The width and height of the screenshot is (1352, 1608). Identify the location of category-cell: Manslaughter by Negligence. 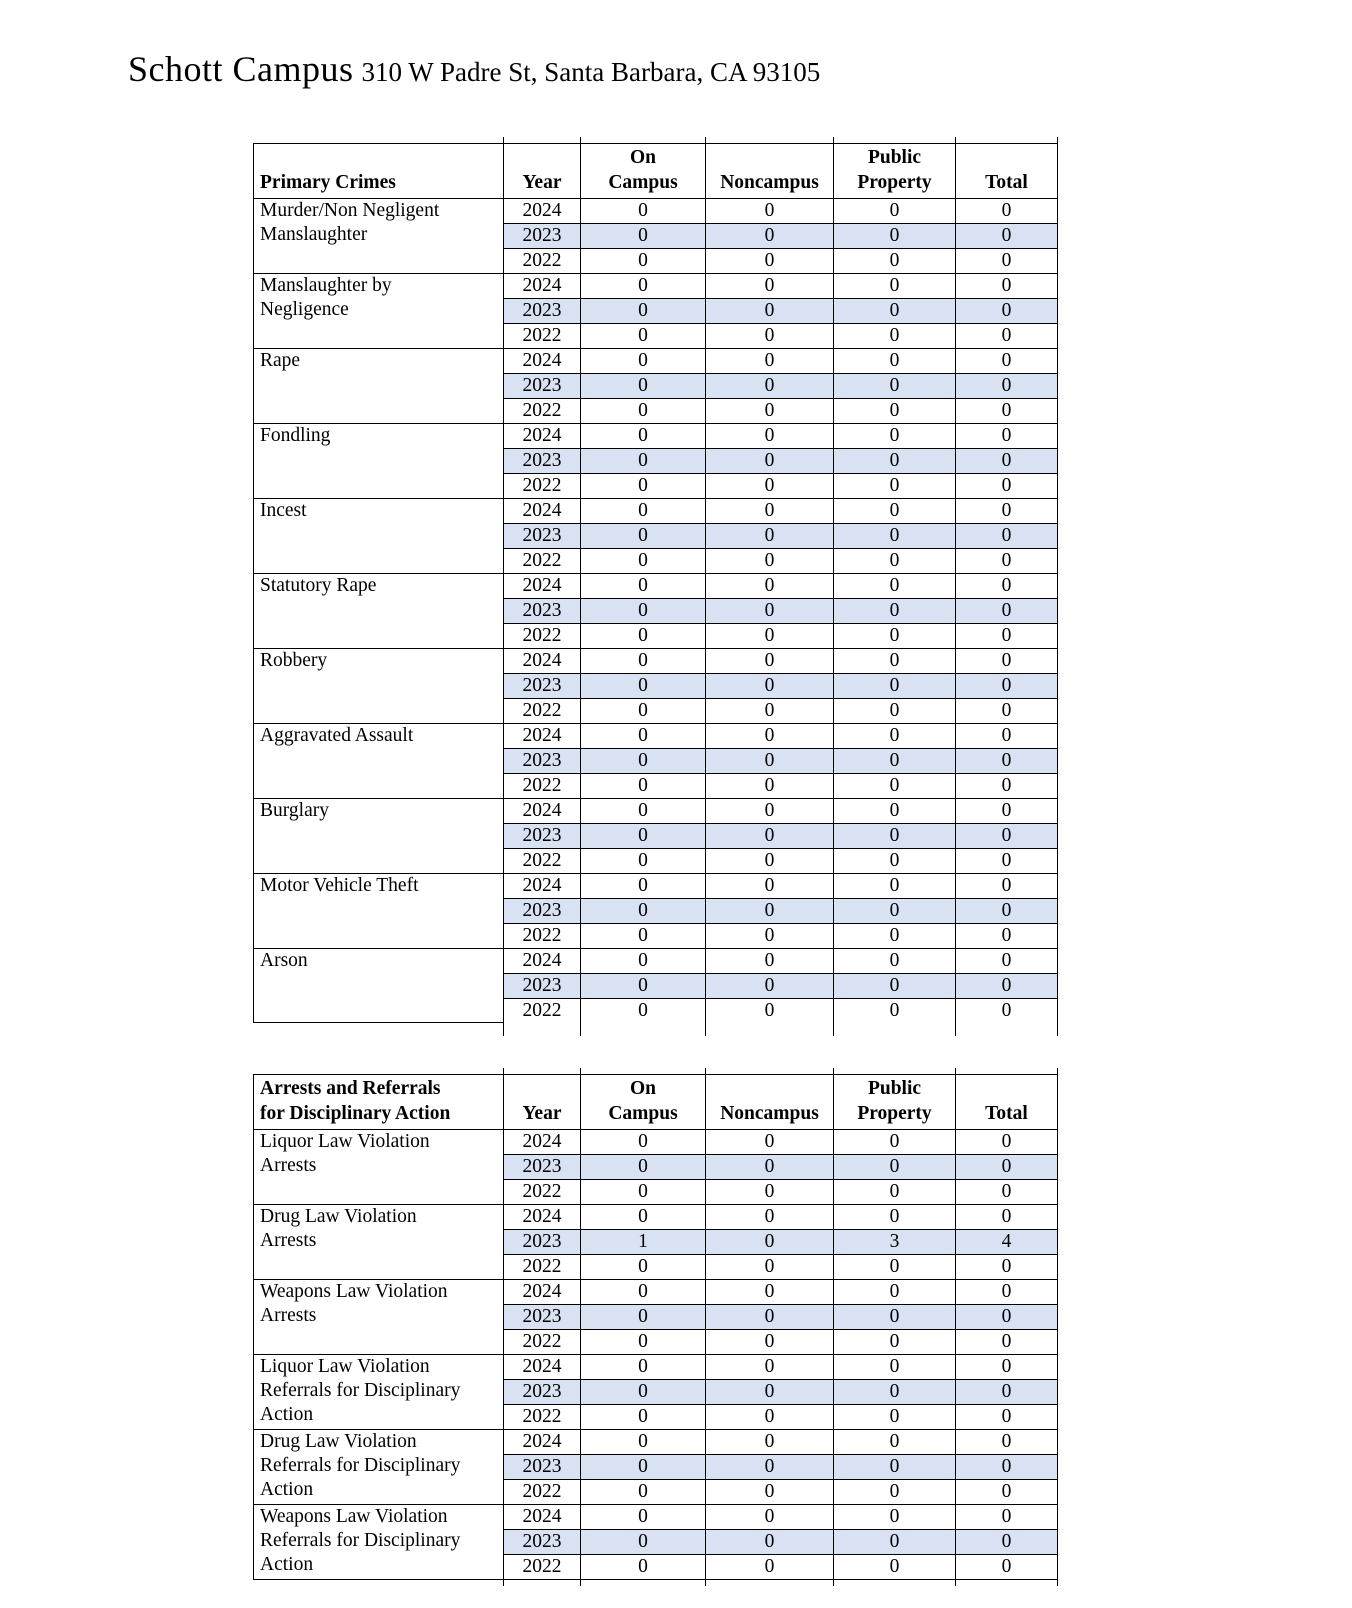
(378, 310).